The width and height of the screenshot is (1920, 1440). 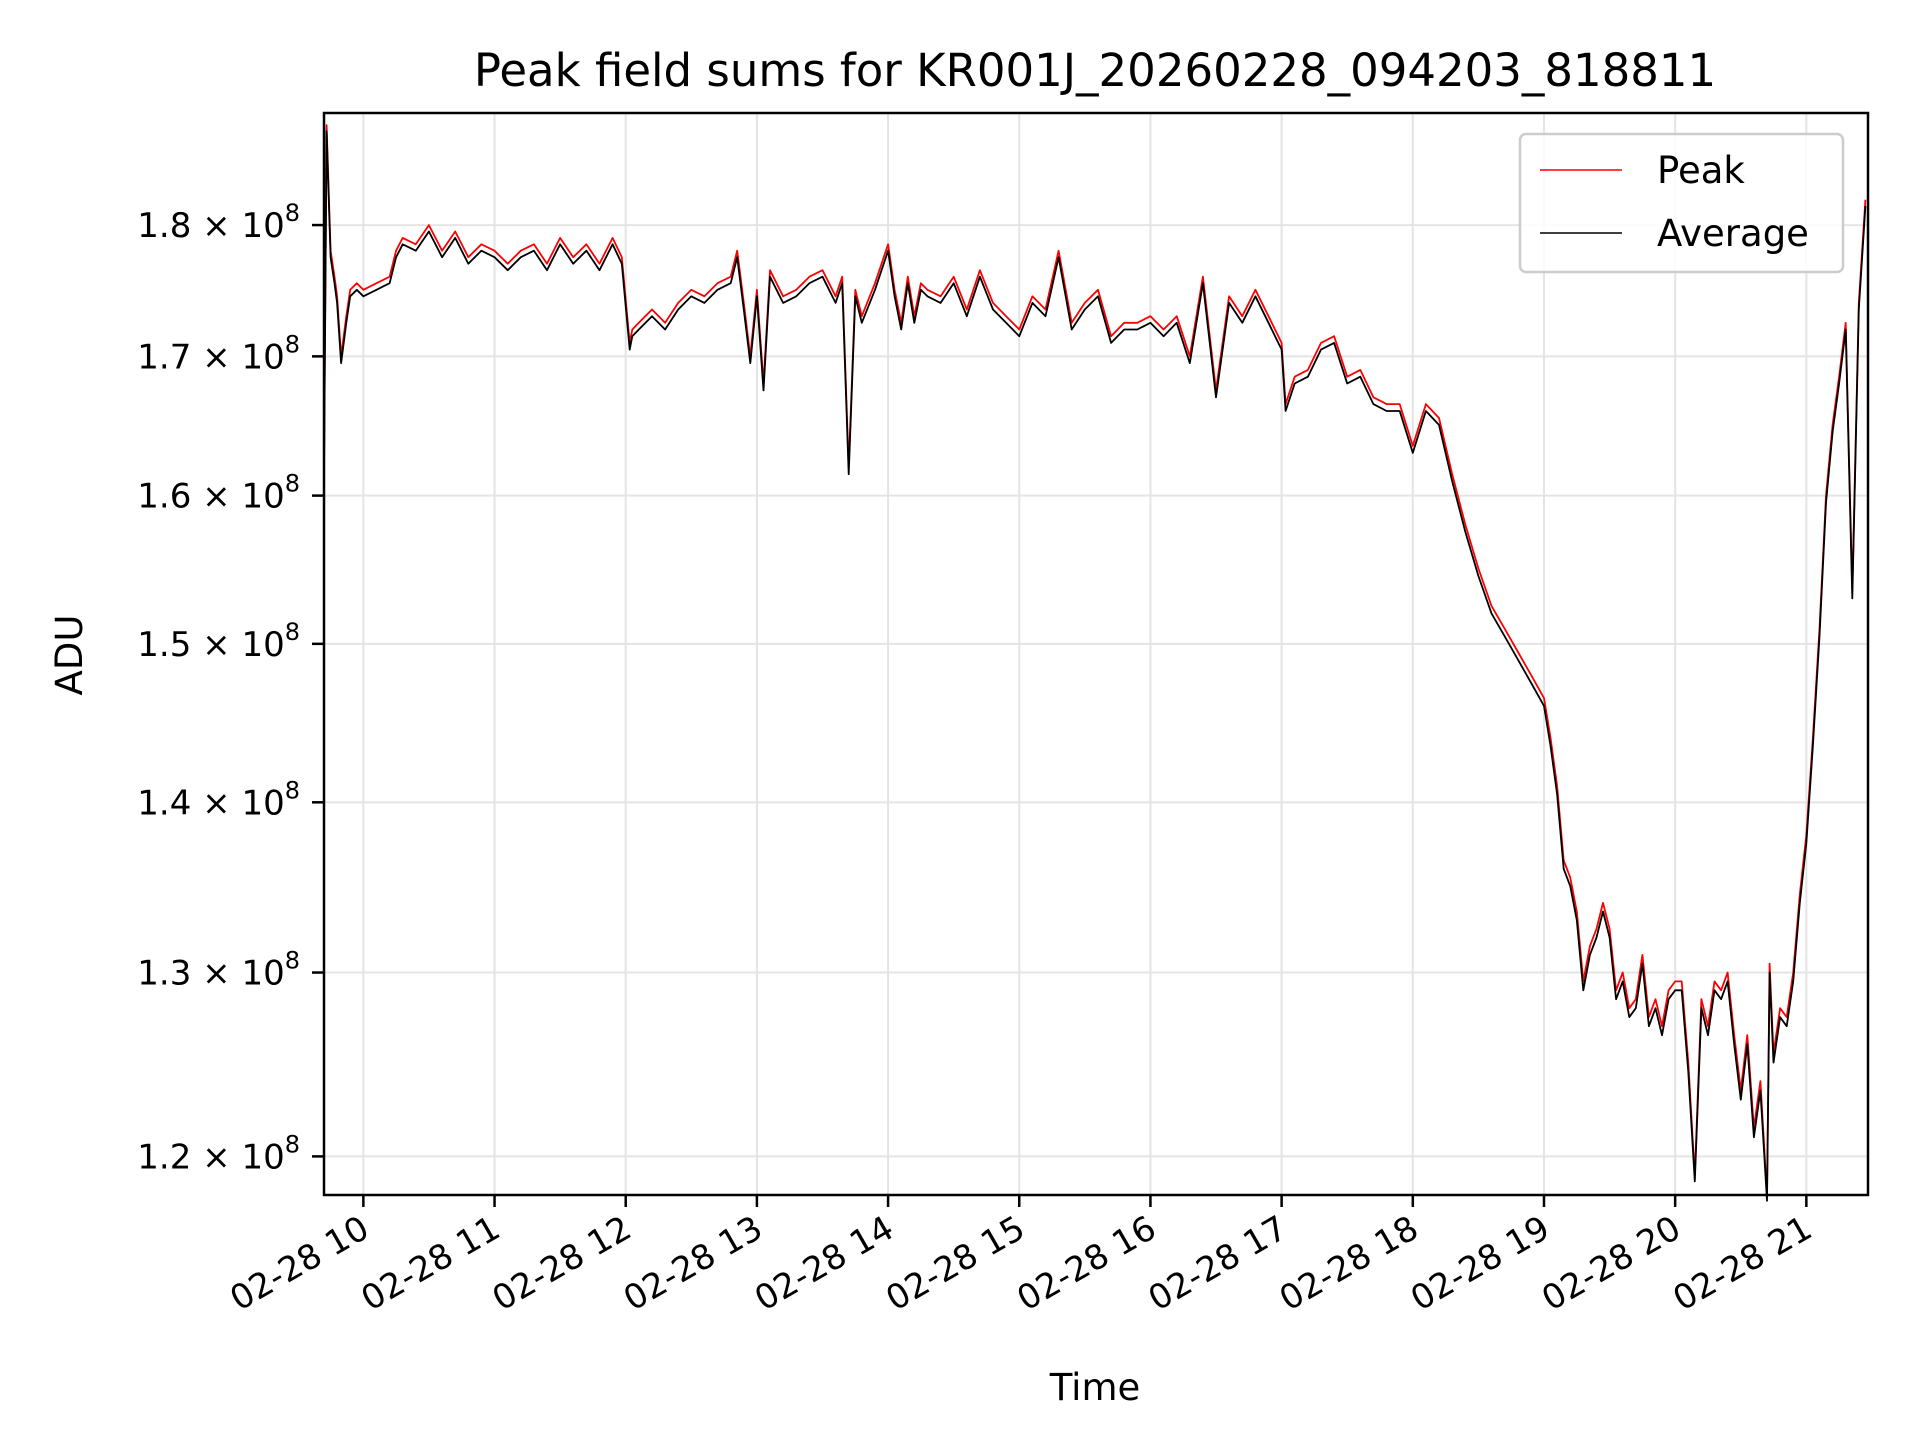 What do you see at coordinates (218, 222) in the screenshot?
I see `y-tick-label: 1.8 × 108` at bounding box center [218, 222].